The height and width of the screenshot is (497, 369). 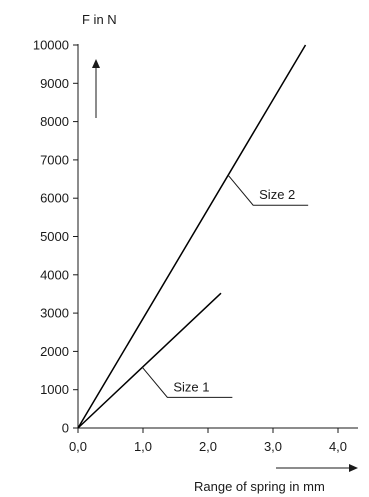 I want to click on y-tick-label: 5000, so click(x=54, y=236).